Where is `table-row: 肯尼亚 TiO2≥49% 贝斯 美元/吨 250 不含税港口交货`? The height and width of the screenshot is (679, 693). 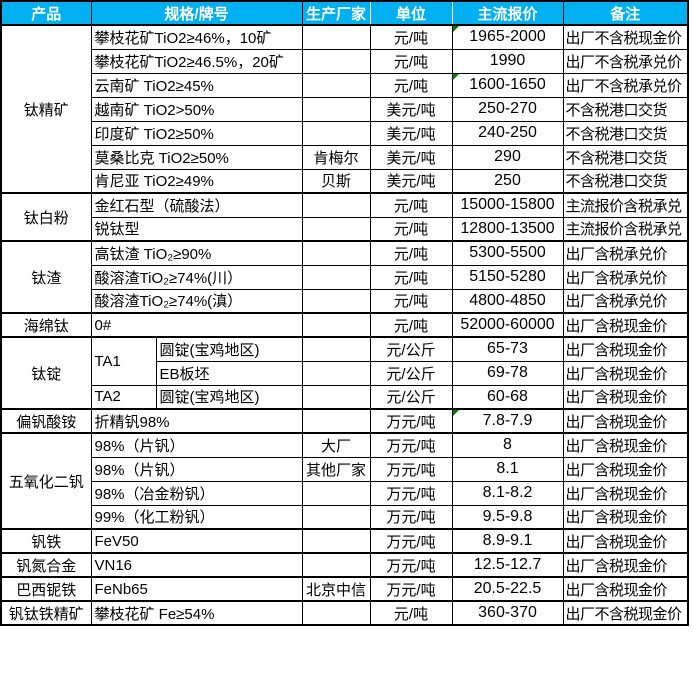 table-row: 肯尼亚 TiO2≥49% 贝斯 美元/吨 250 不含税港口交货 is located at coordinates (345, 181).